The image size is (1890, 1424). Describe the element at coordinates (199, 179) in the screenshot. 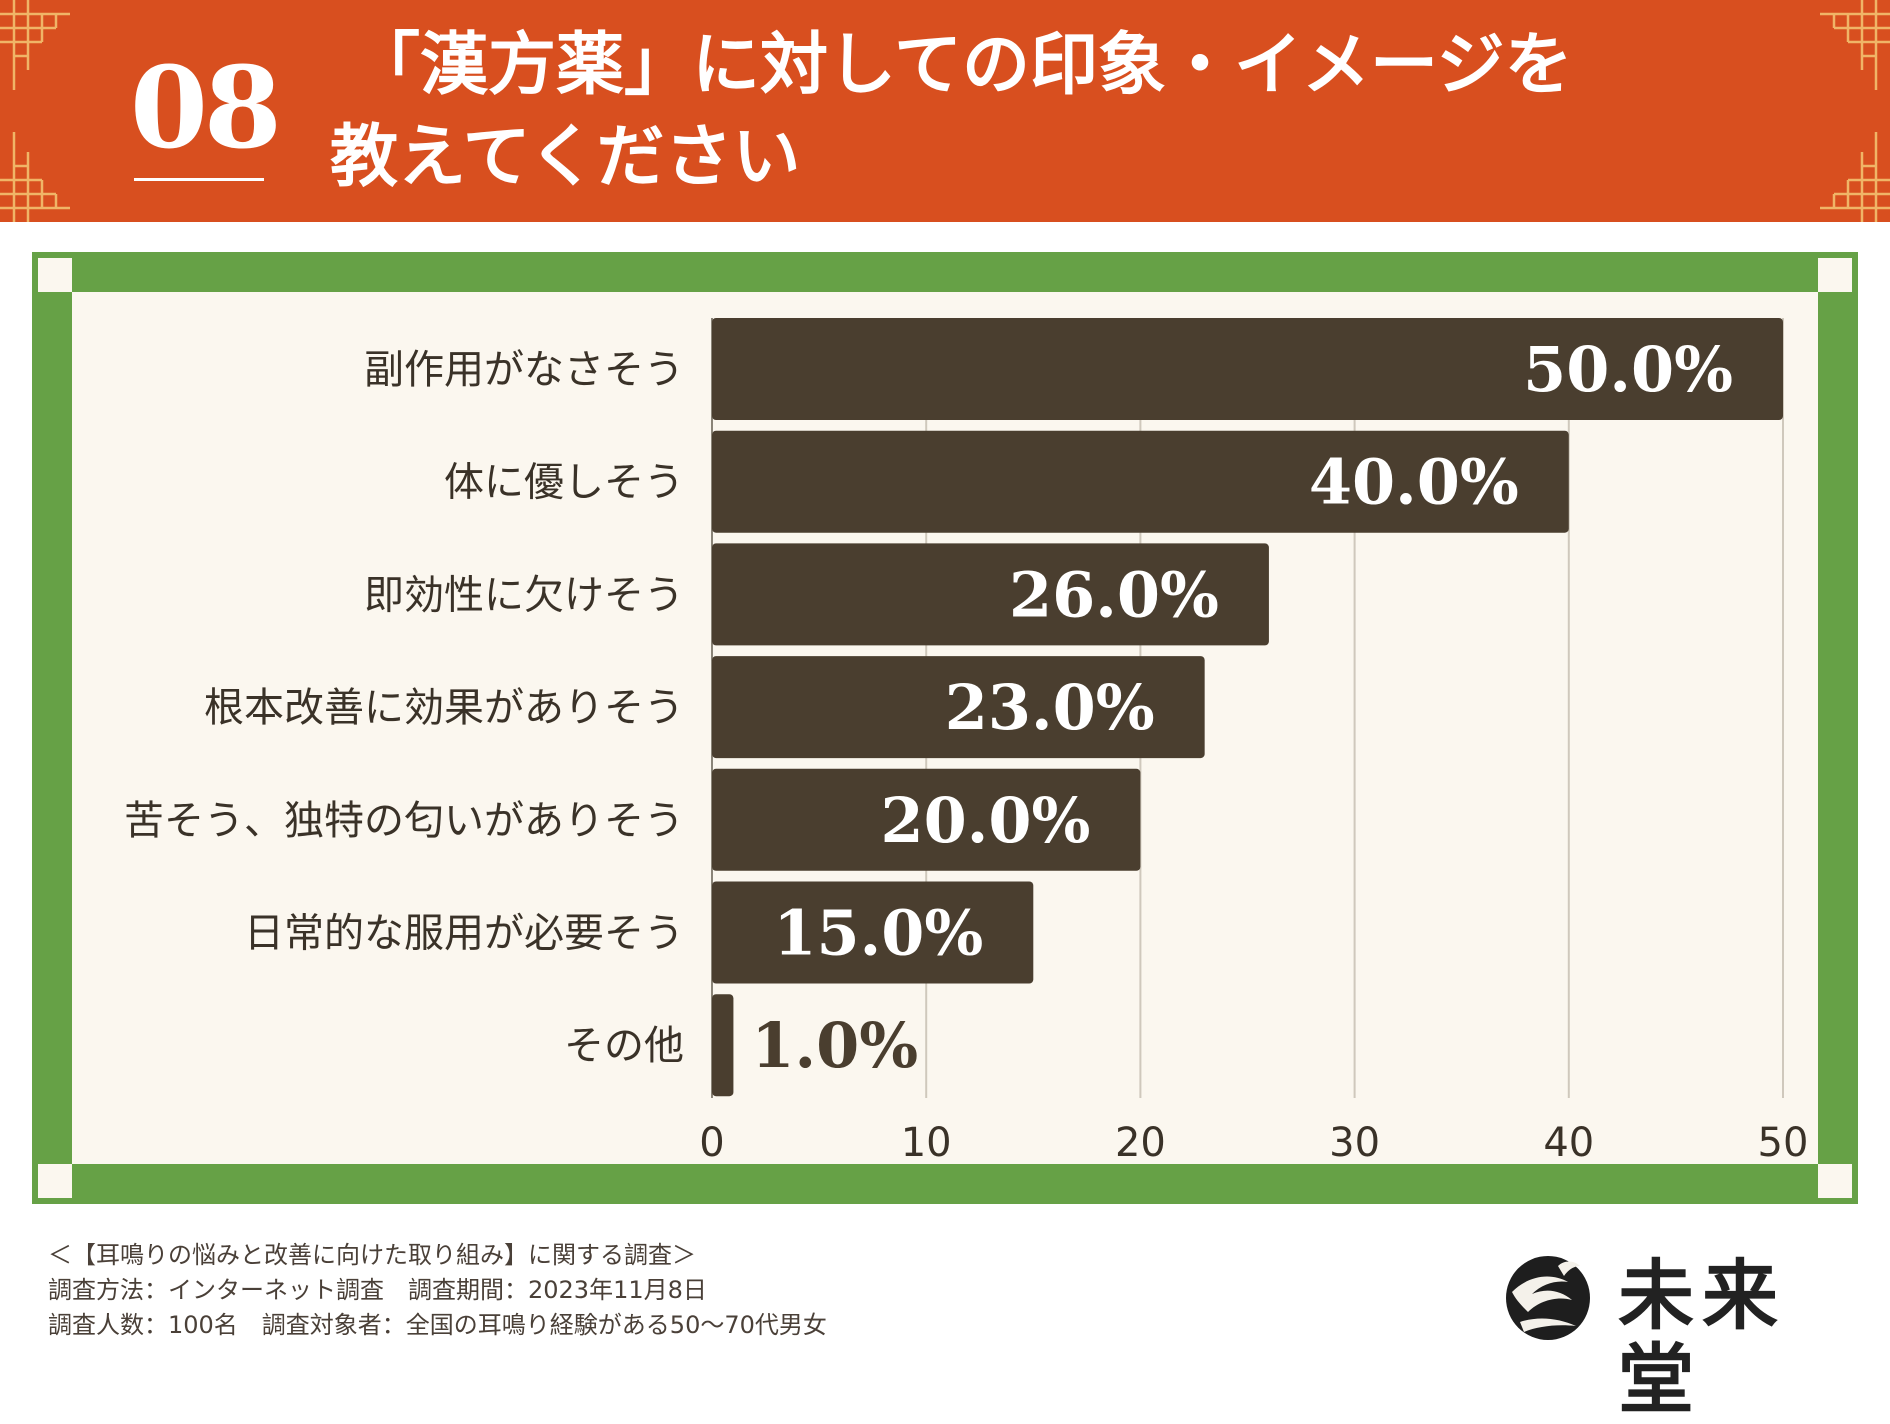

I see `question-number-underline` at that location.